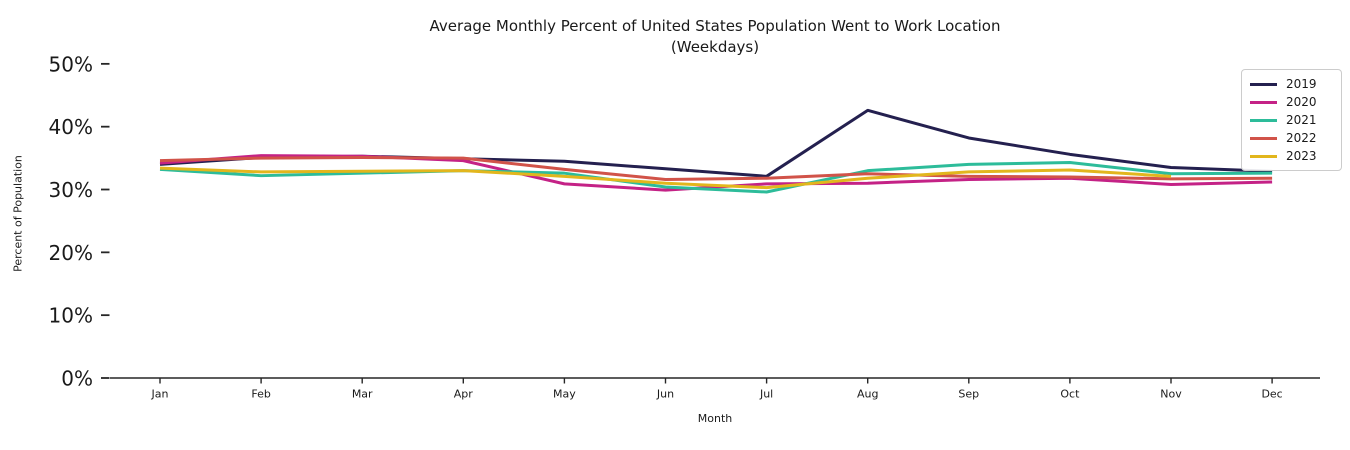  I want to click on legend-item-2022: 2022, so click(1291, 138).